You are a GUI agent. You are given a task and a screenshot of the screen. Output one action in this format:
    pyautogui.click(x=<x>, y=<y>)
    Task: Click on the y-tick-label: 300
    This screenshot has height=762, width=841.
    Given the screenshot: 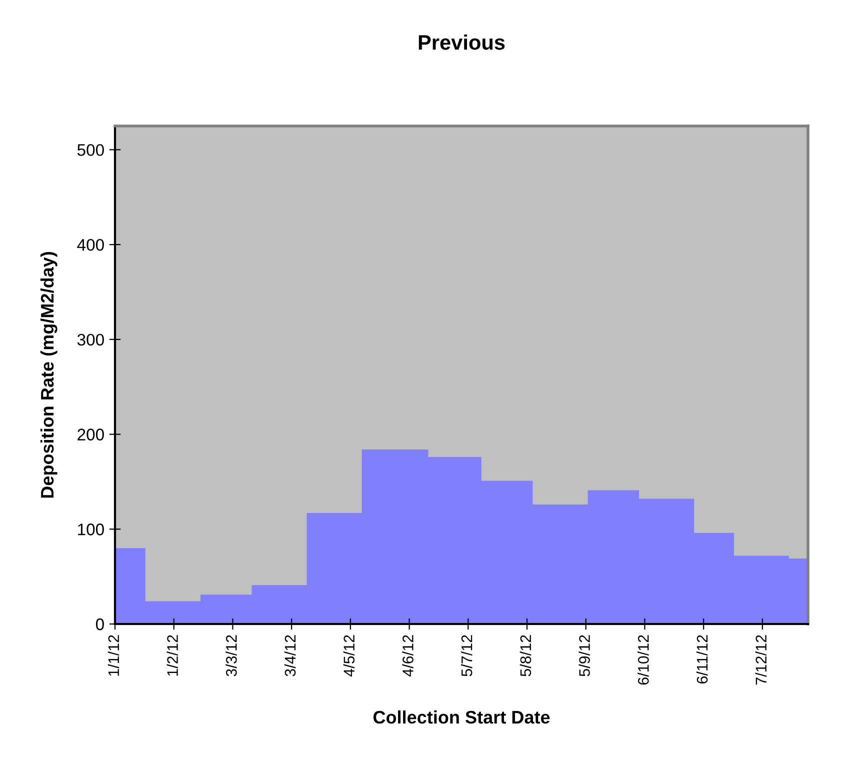 What is the action you would take?
    pyautogui.click(x=90, y=340)
    